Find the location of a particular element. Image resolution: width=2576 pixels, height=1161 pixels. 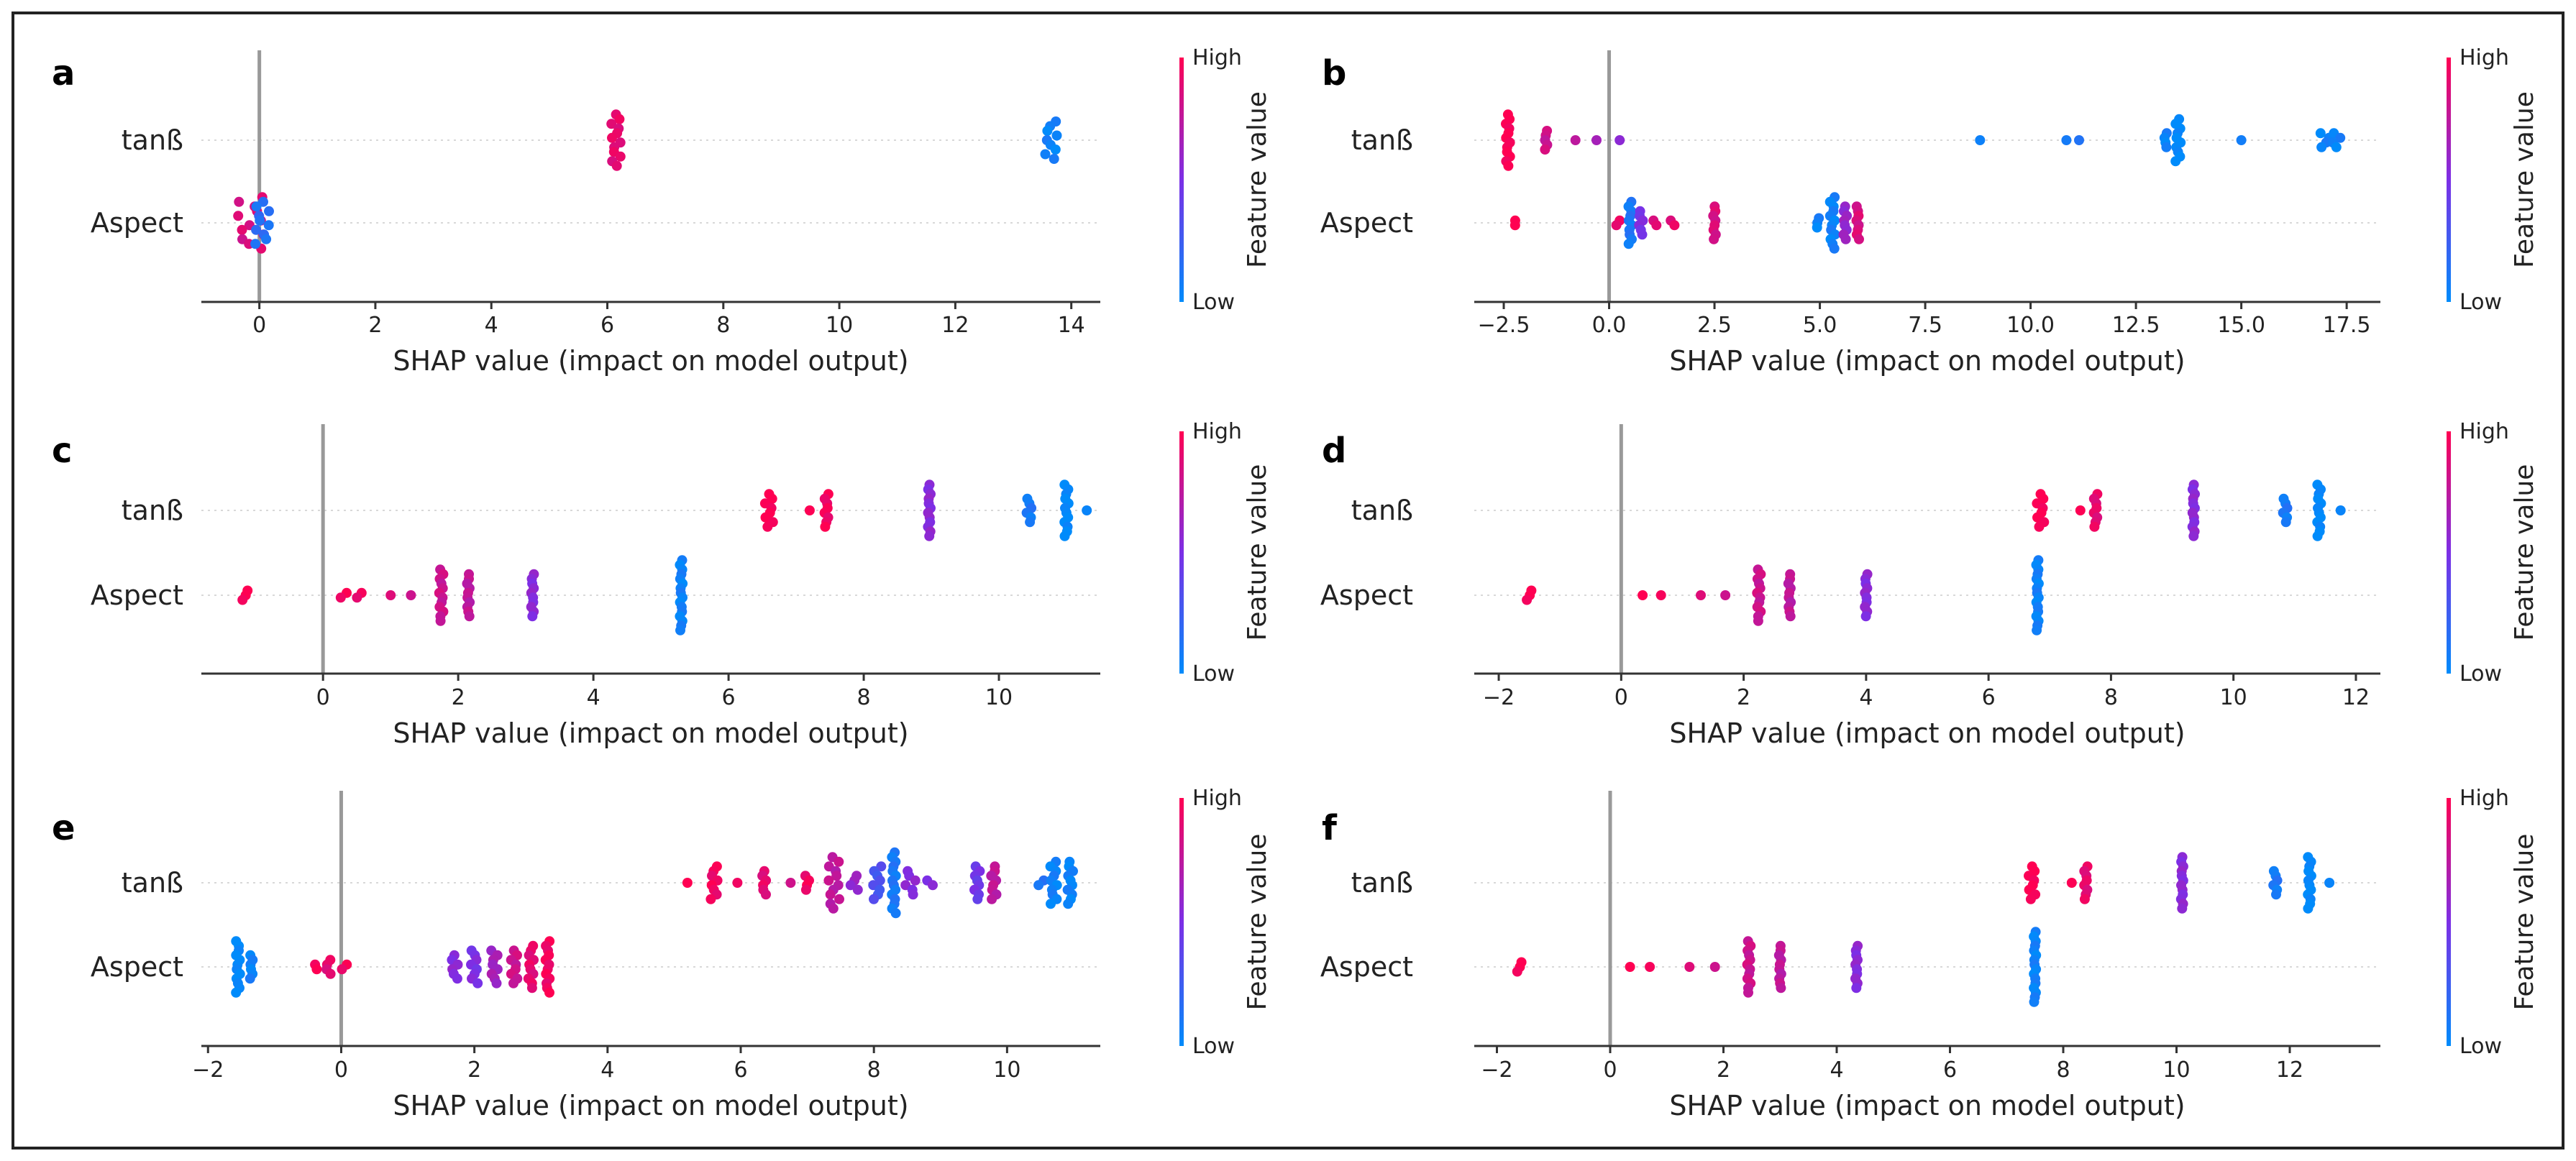

x-tick-label: −2 is located at coordinates (208, 1070).